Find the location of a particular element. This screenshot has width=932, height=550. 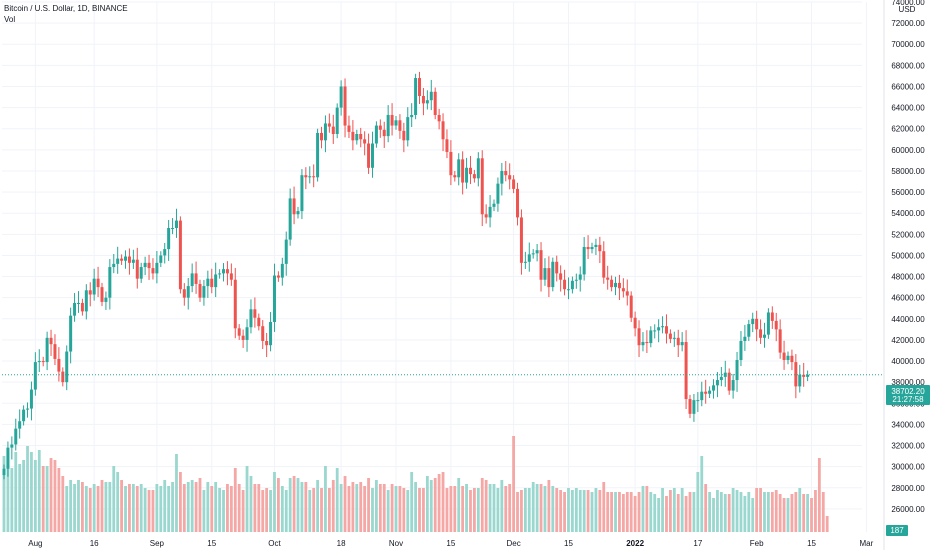

symbol-title: Bitcoin / U.S. Dollar, 1D, BINANCE is located at coordinates (66, 8).